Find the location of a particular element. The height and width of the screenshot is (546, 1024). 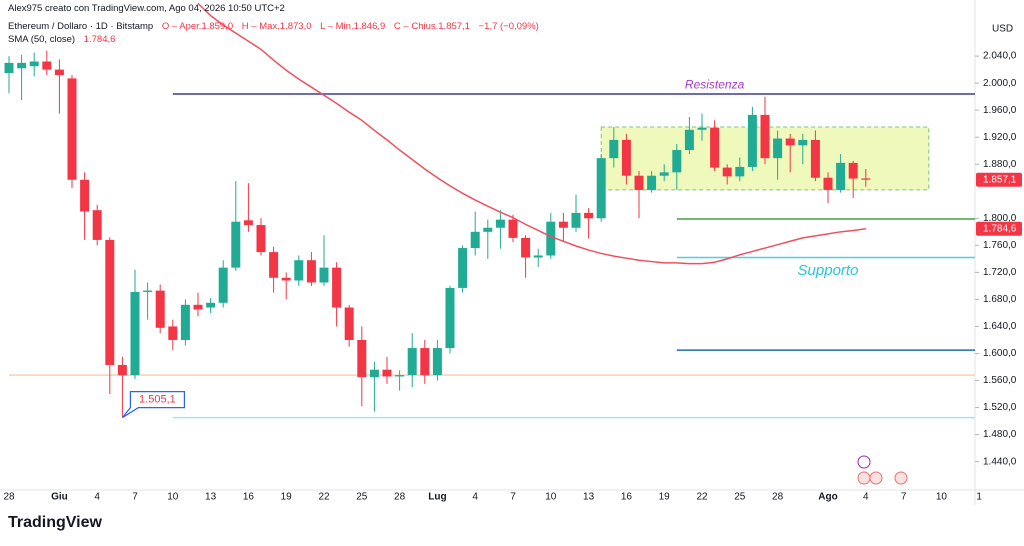

y-tick-label: 2.040,0 is located at coordinates (1000, 56).